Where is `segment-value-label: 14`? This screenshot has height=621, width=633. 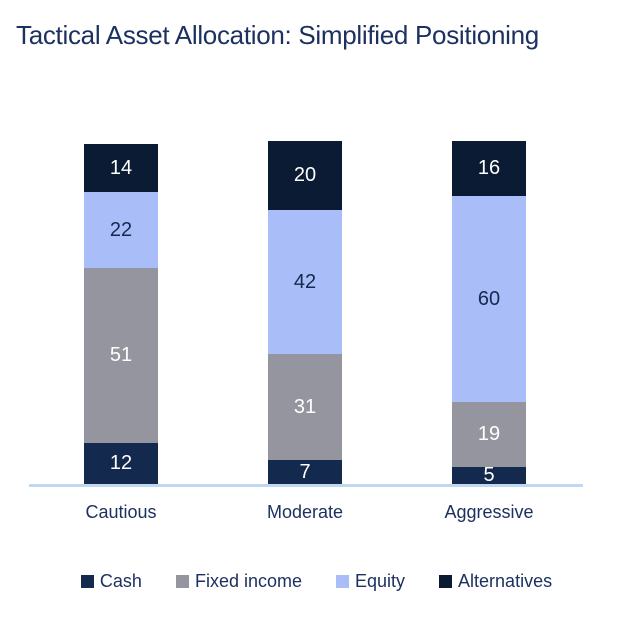
segment-value-label: 14 is located at coordinates (121, 168).